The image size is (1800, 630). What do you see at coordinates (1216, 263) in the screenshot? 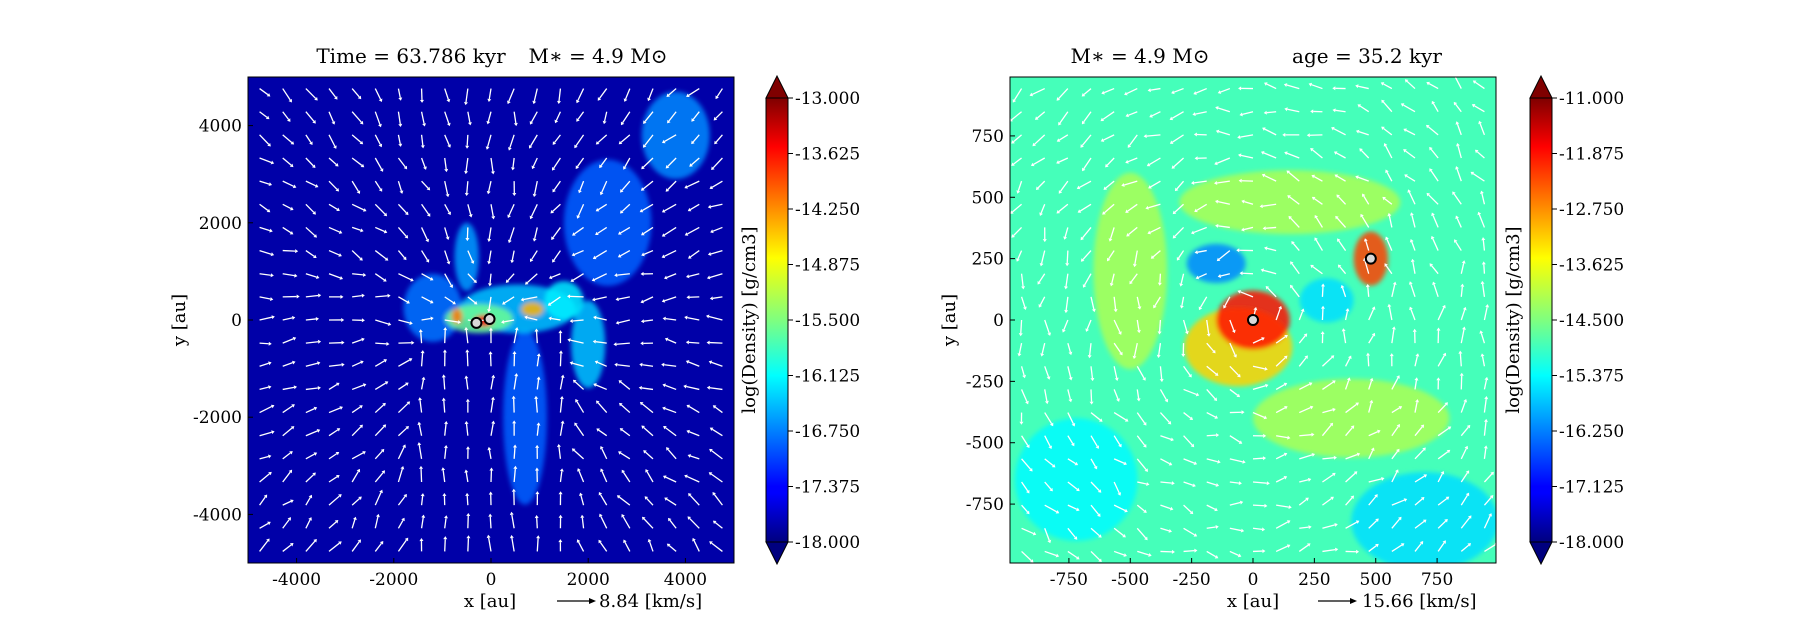
I see `density-feature` at bounding box center [1216, 263].